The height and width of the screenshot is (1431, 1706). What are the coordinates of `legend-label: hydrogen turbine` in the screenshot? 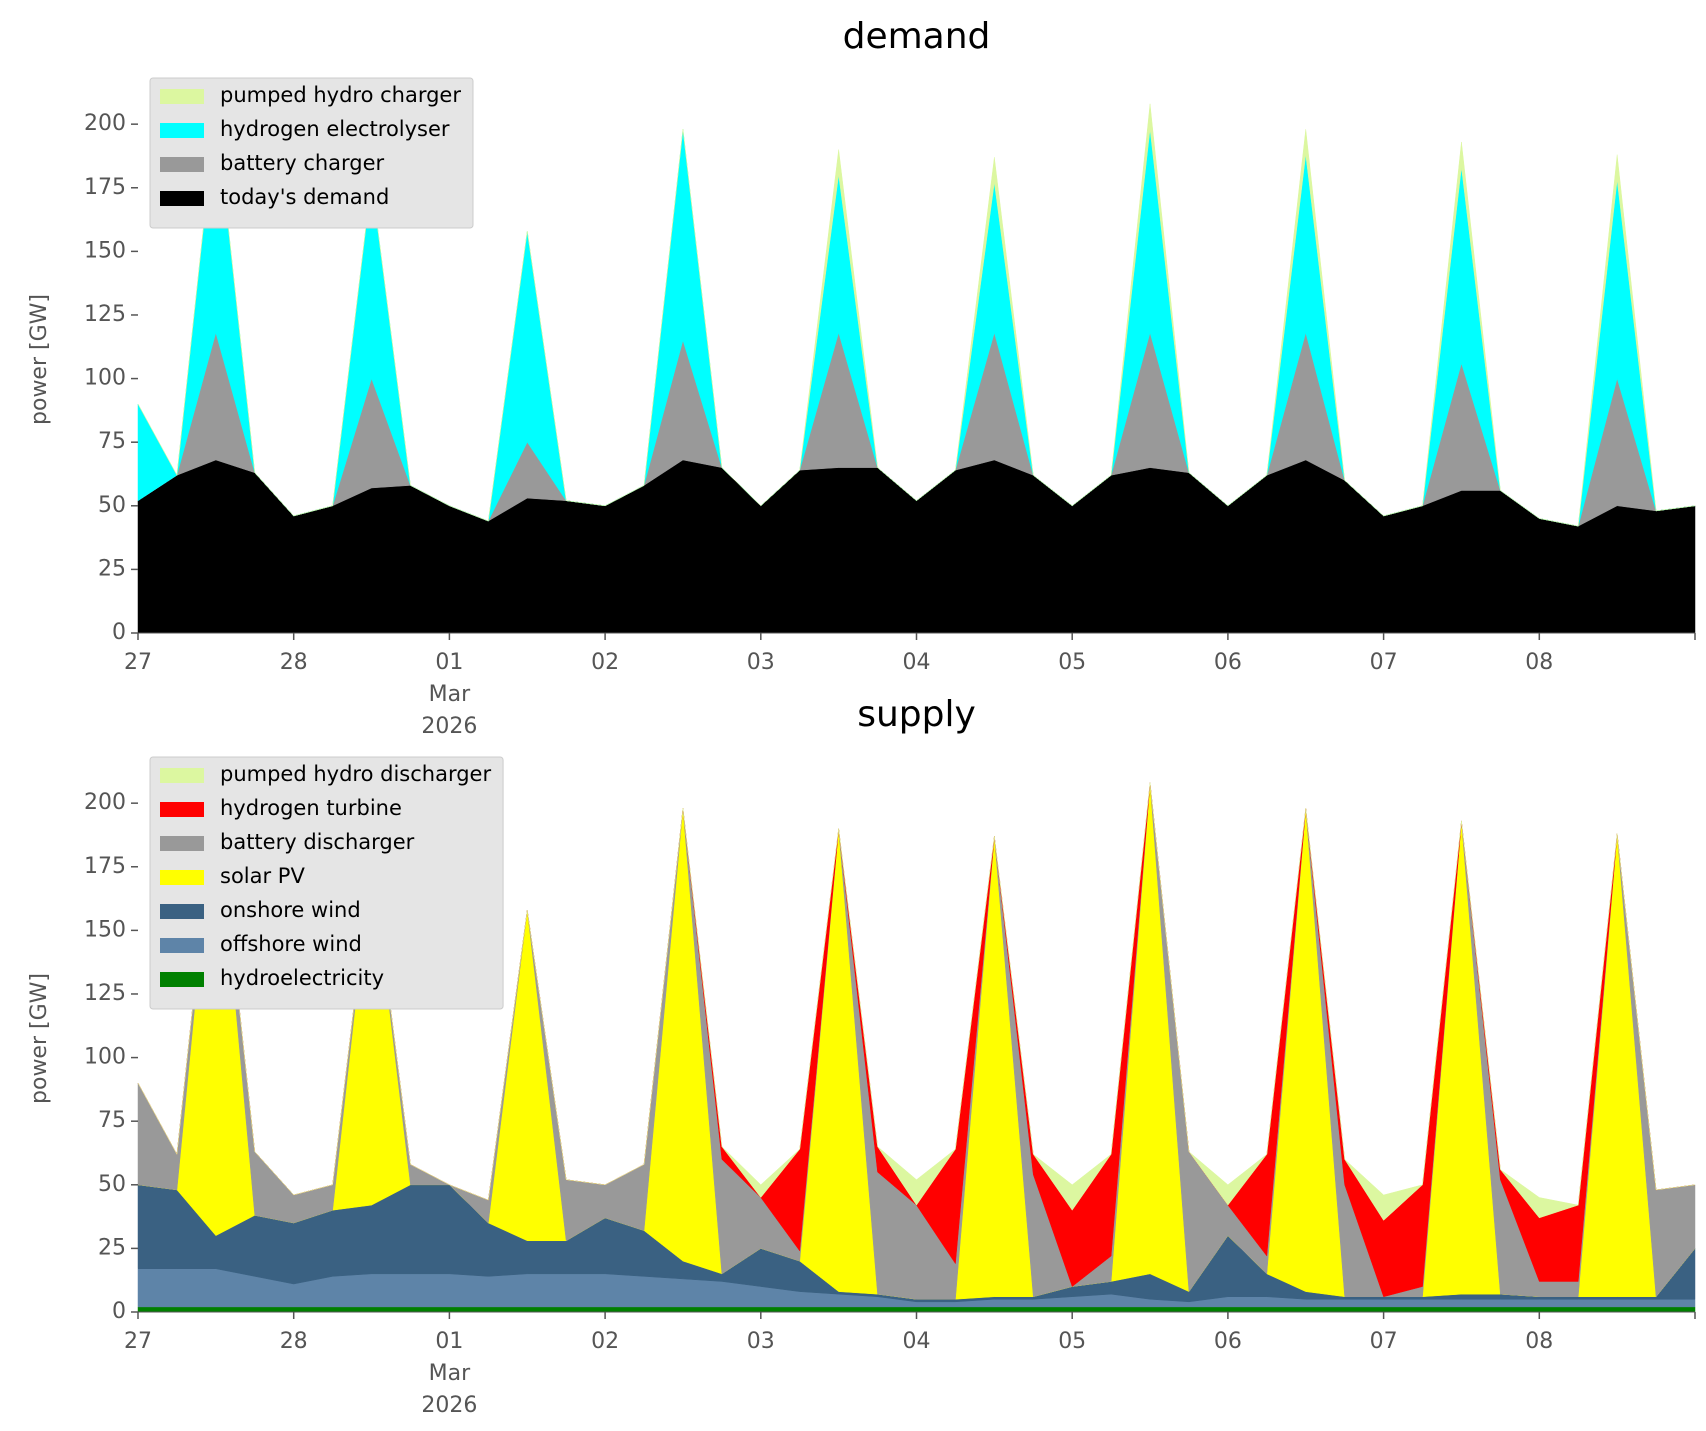 It's located at (311, 808).